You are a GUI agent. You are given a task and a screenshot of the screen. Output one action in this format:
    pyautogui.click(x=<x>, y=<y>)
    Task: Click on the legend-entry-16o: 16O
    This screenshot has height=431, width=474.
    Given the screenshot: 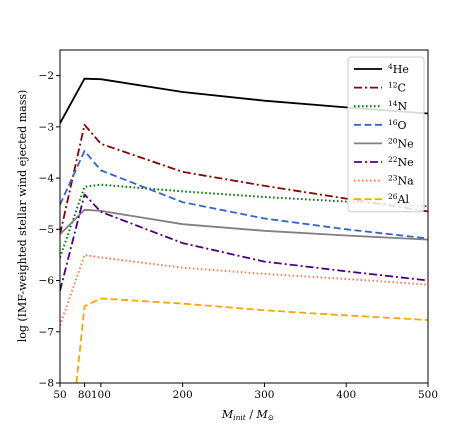 What is the action you would take?
    pyautogui.click(x=397, y=125)
    